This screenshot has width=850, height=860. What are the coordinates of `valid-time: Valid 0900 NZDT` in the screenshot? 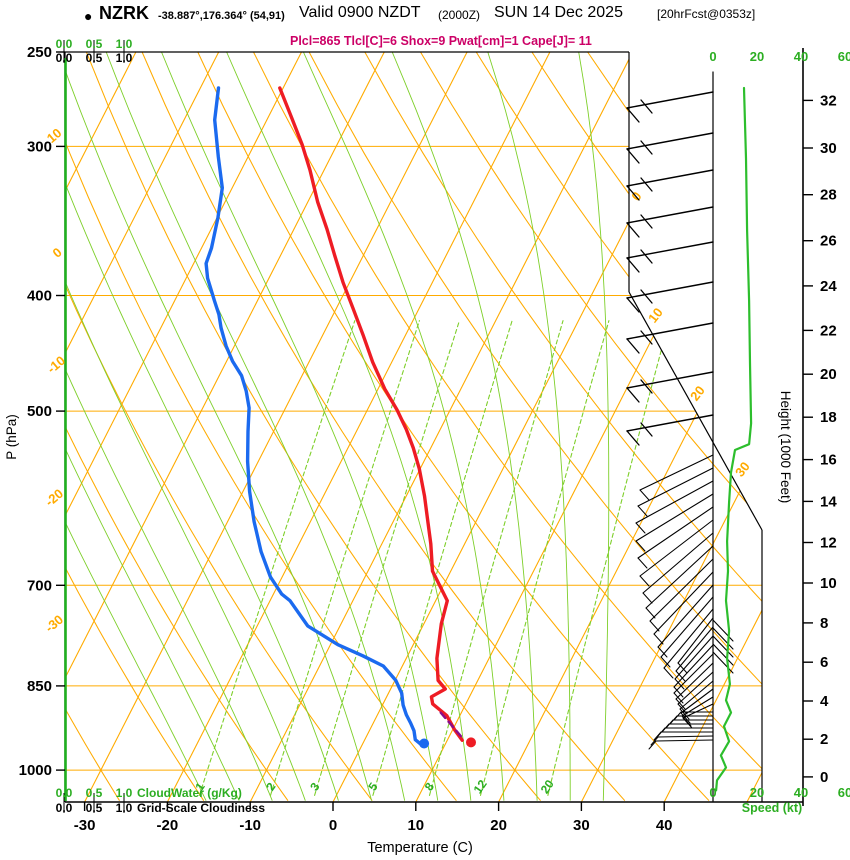 It's located at (360, 12).